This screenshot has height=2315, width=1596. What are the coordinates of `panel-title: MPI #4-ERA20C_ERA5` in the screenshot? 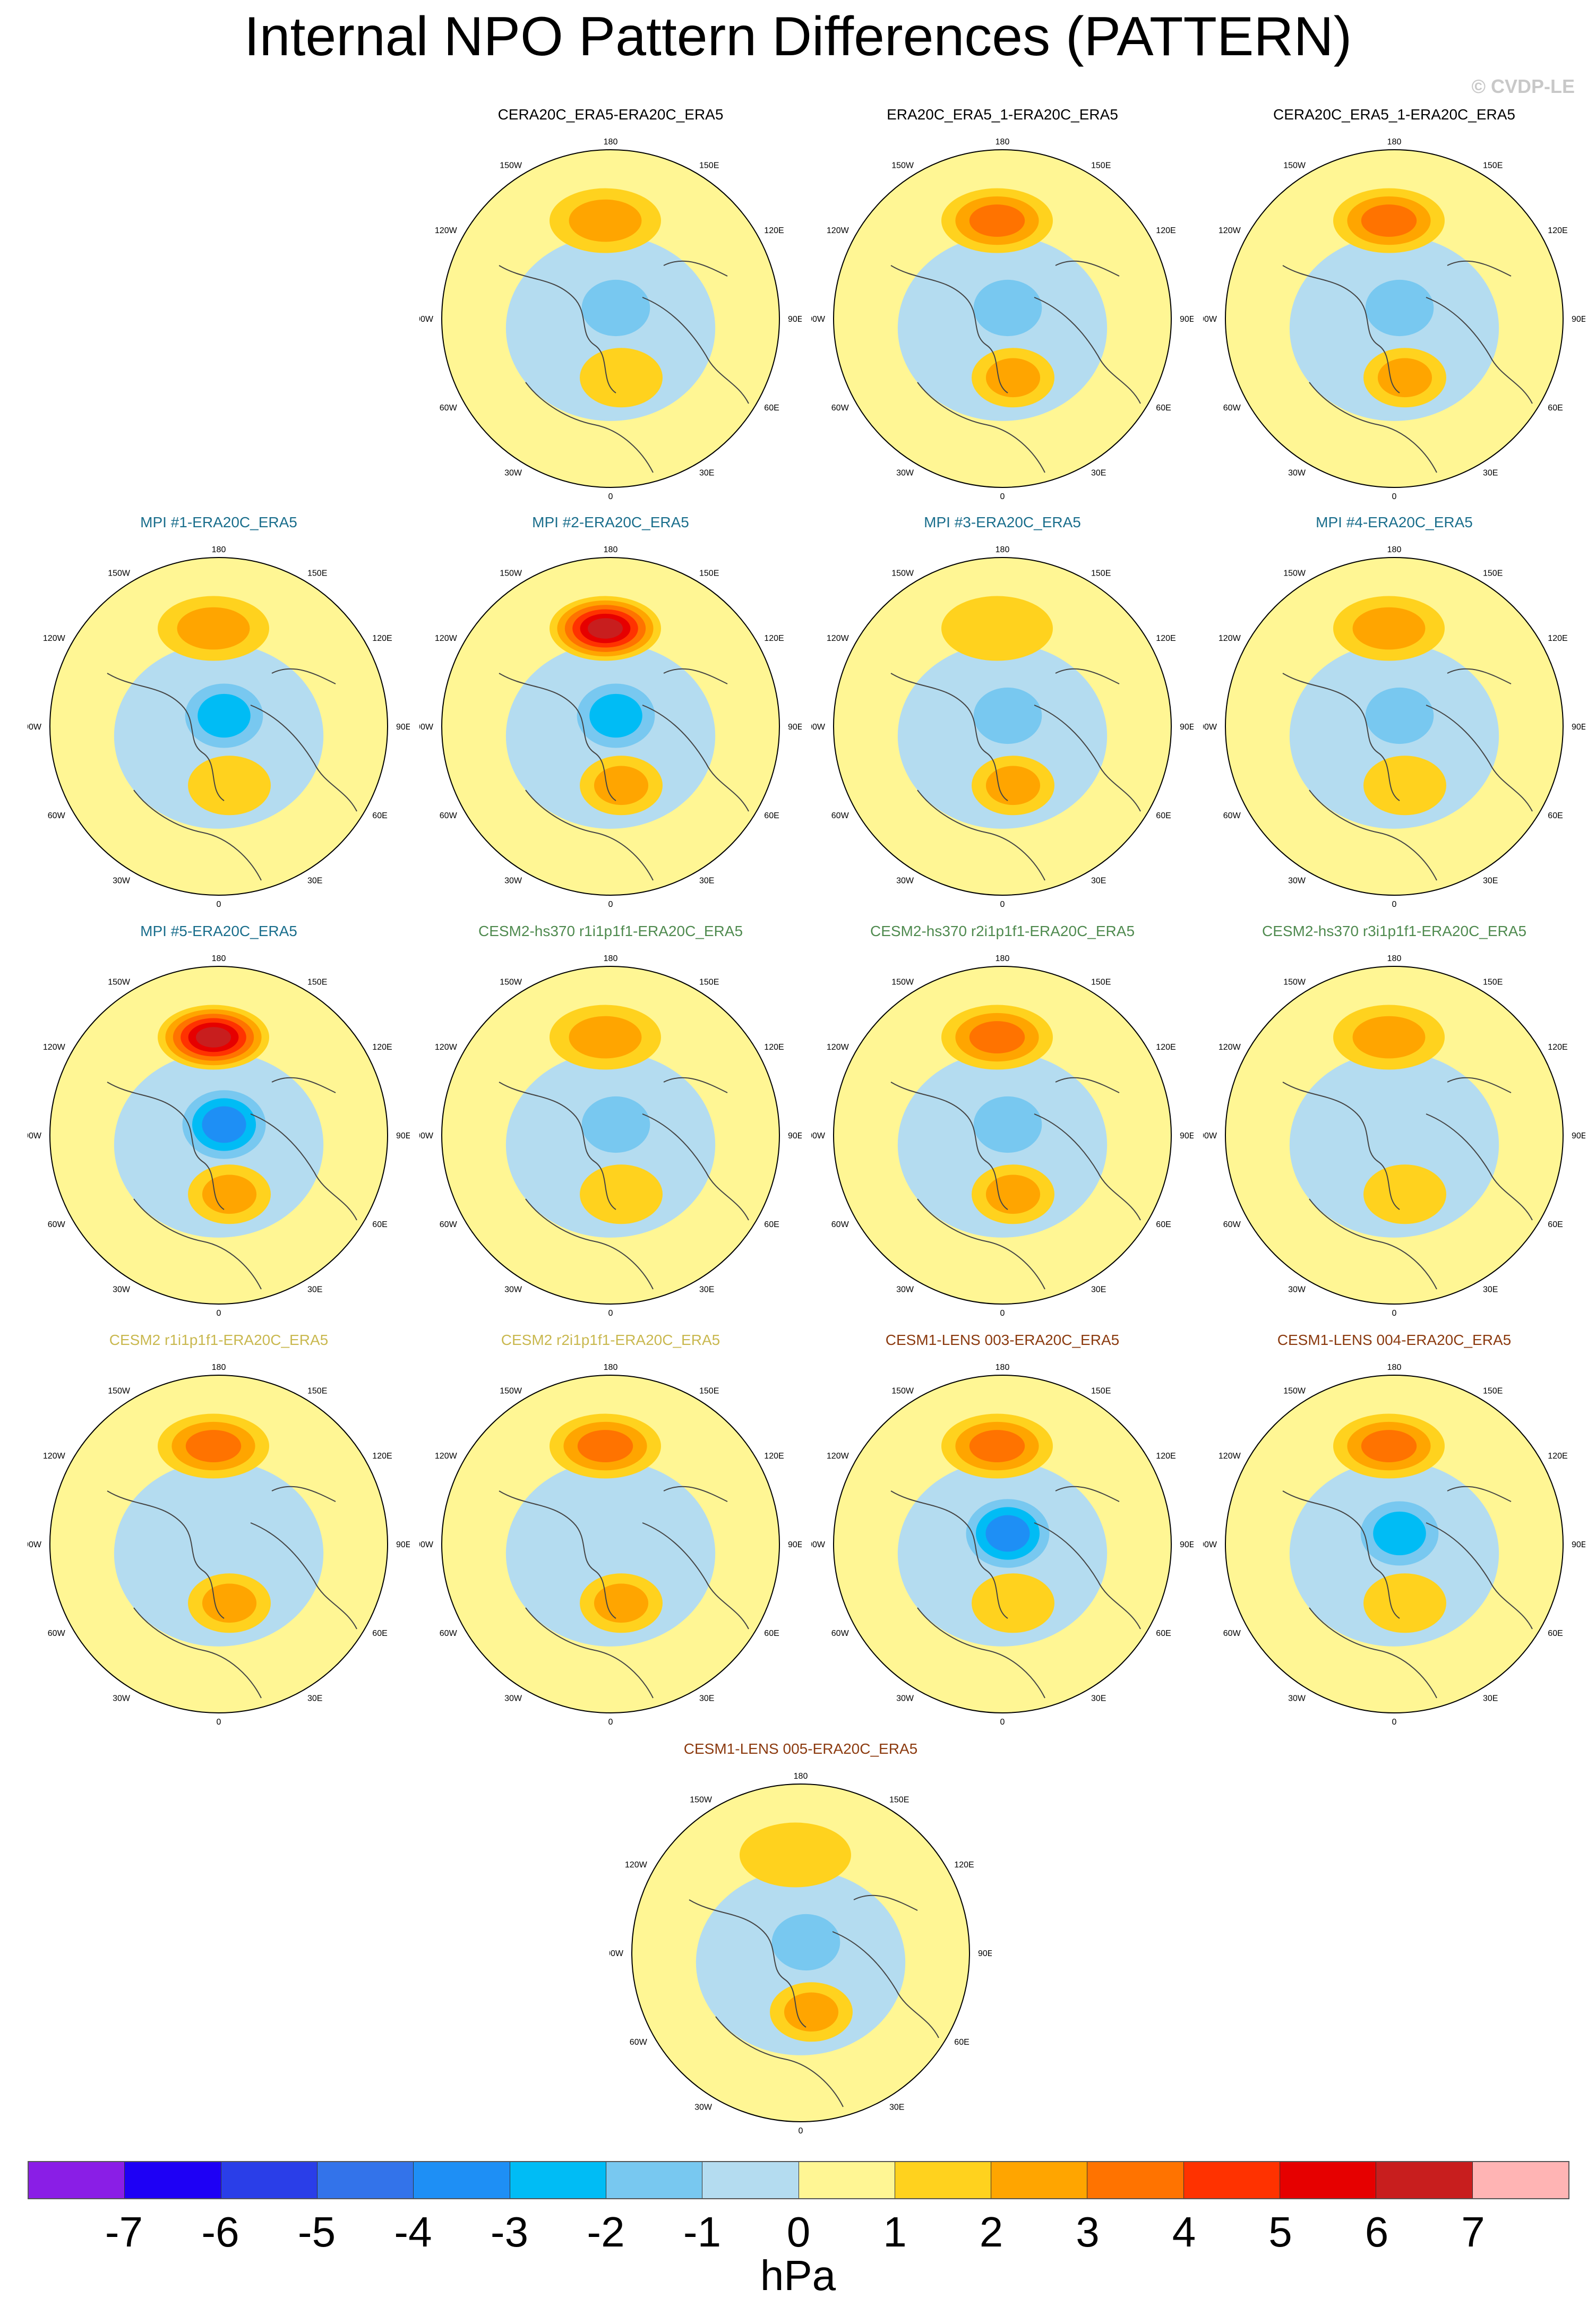 It's located at (1394, 522).